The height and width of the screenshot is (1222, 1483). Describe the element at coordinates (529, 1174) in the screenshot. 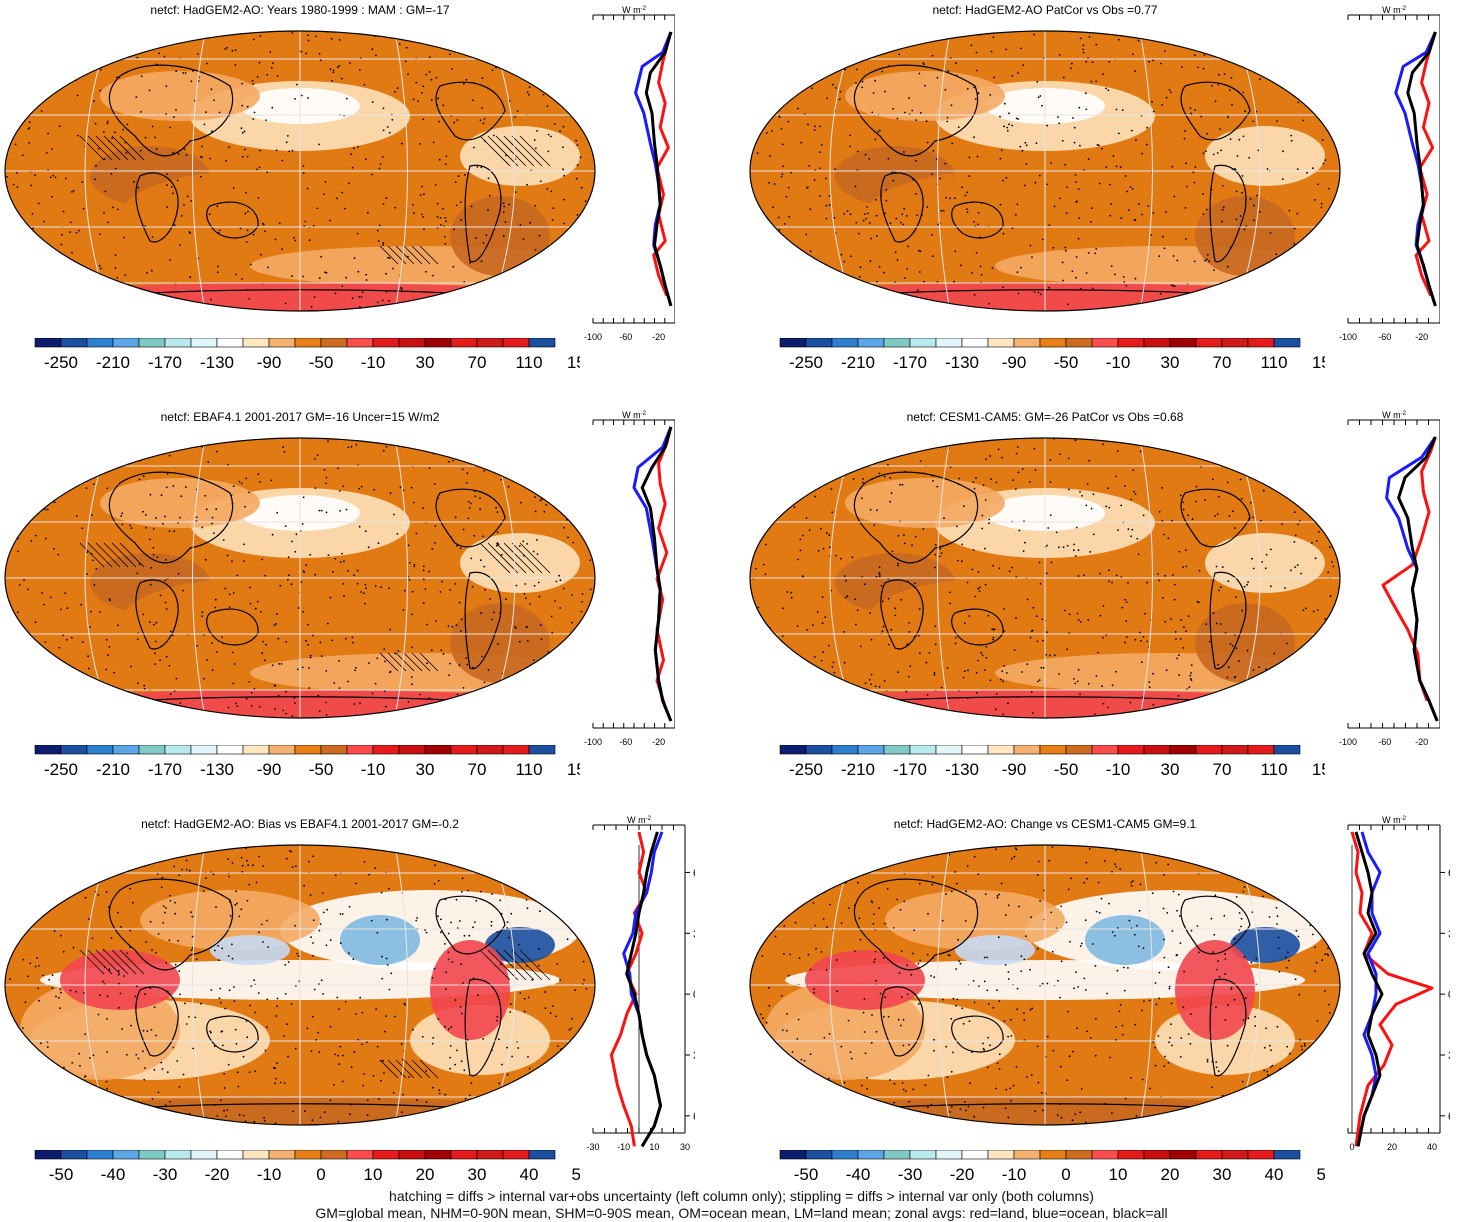

I see `colorbar-label: 40` at that location.